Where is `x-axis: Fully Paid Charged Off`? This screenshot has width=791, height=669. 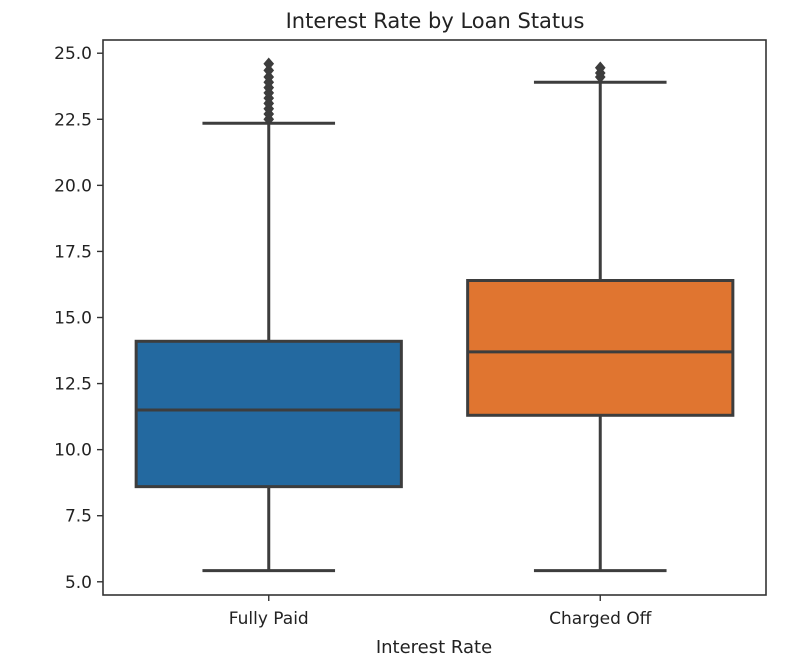
x-axis: Fully Paid Charged Off is located at coordinates (441, 612).